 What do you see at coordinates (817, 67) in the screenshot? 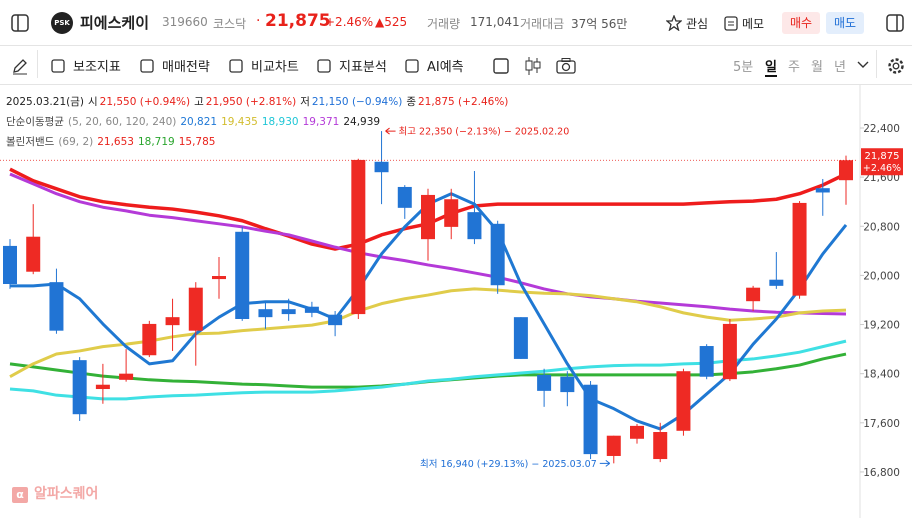
I see `period-button: 월` at bounding box center [817, 67].